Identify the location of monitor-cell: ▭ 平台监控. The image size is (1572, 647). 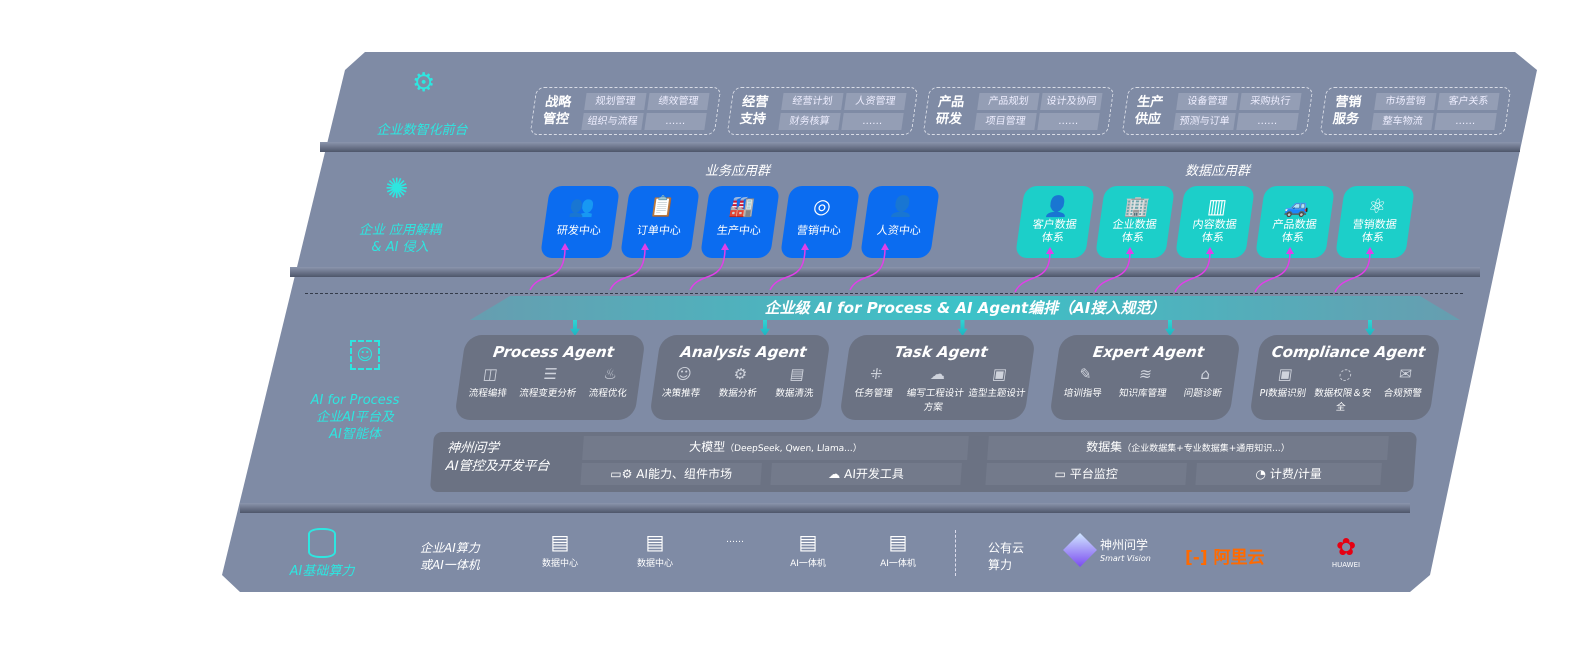
(1086, 474).